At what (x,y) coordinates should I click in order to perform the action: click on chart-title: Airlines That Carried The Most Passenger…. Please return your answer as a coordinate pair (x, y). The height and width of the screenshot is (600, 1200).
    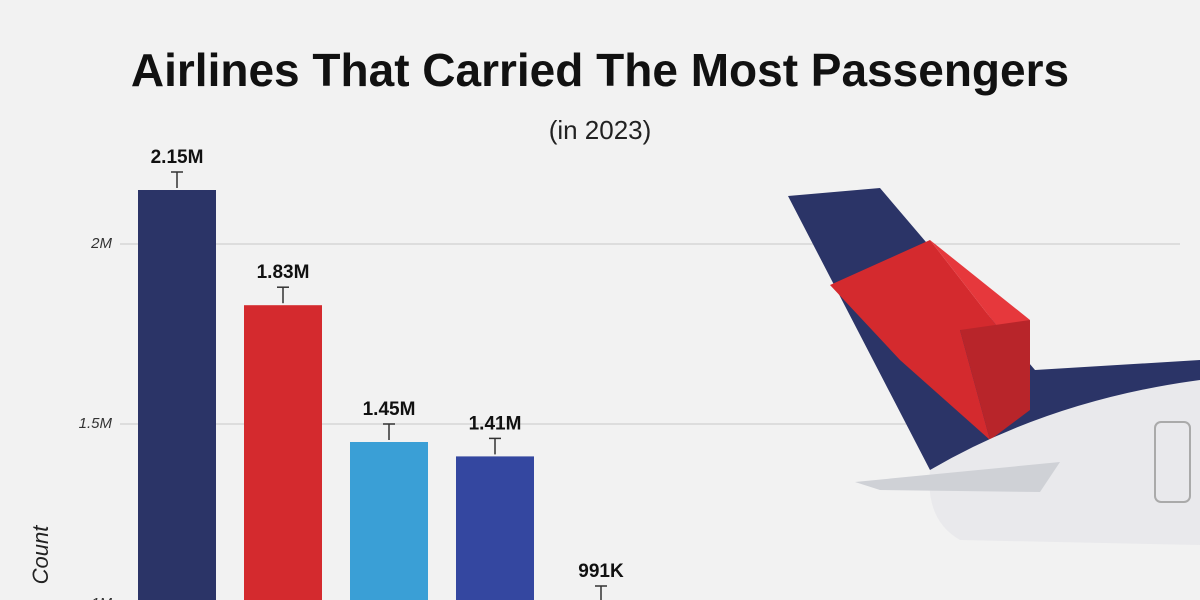
    Looking at the image, I should click on (600, 70).